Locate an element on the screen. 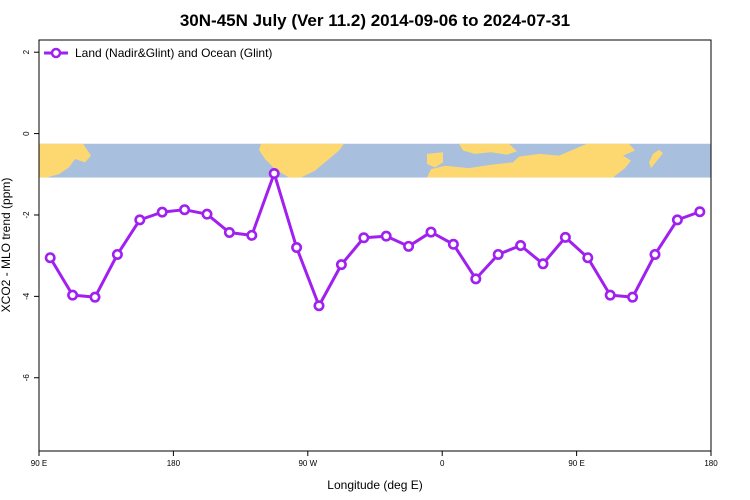  y-axis: 2 0 -2 -4 -6 is located at coordinates (30, 215).